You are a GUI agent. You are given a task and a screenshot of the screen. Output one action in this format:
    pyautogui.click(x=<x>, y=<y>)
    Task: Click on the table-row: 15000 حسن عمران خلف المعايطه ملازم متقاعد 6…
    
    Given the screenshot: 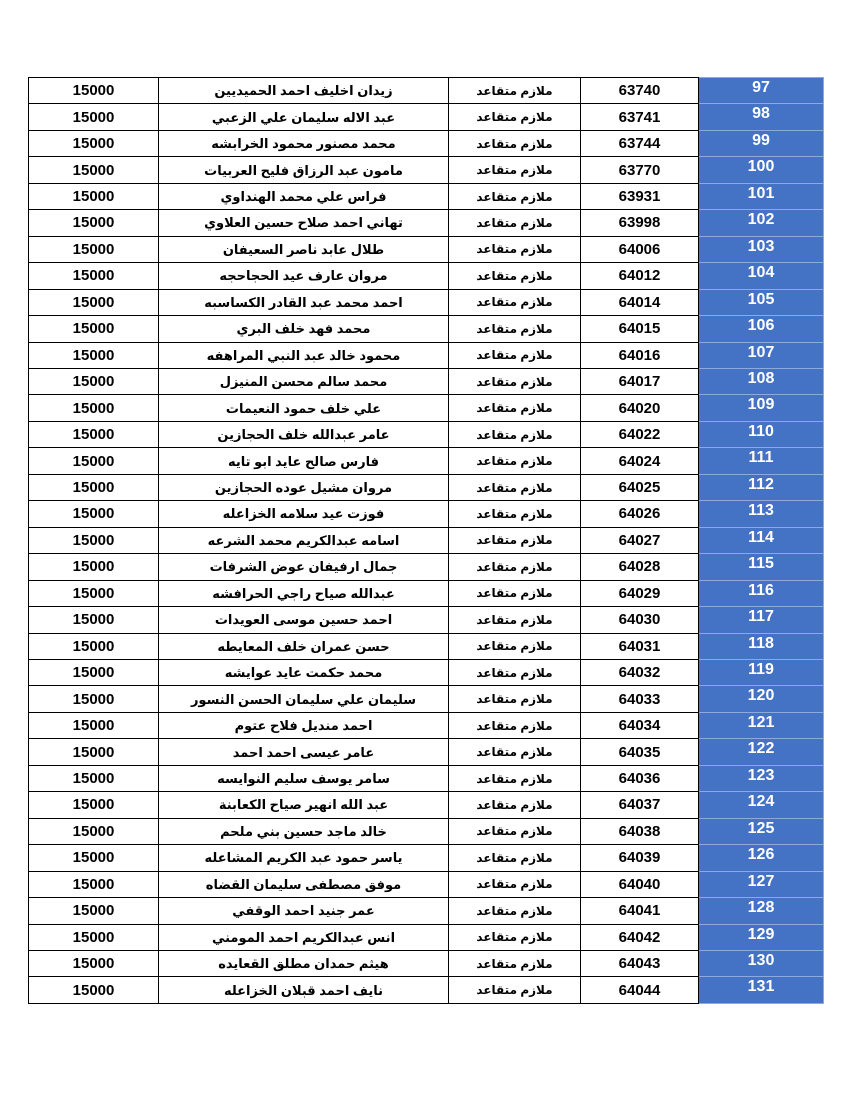 What is the action you would take?
    pyautogui.click(x=426, y=646)
    